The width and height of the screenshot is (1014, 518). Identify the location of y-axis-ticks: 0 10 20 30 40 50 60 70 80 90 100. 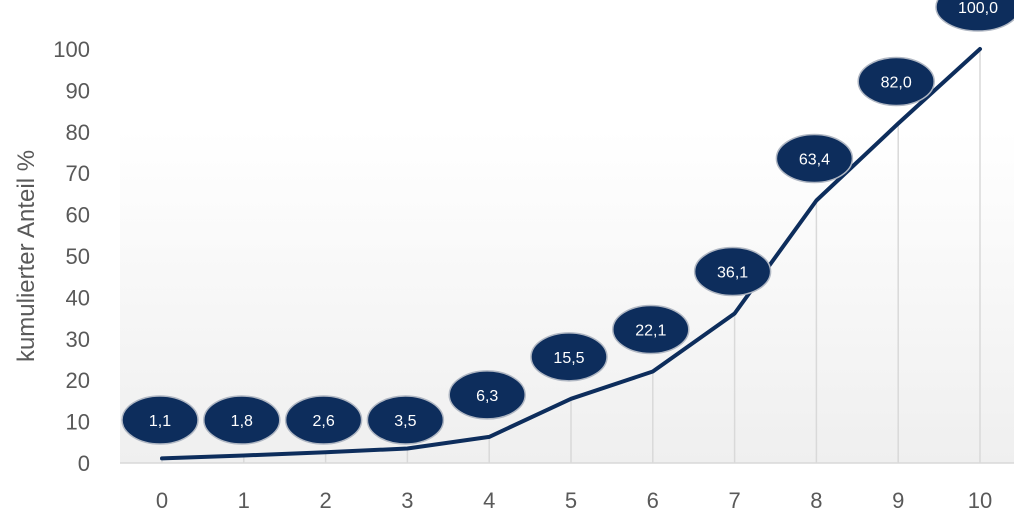
(71, 256).